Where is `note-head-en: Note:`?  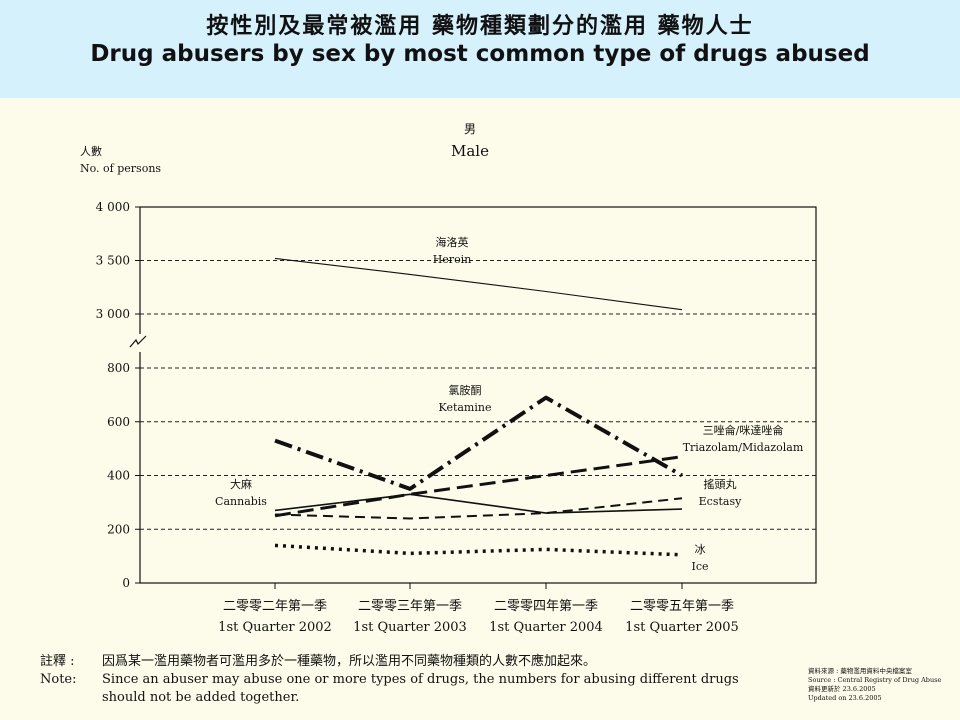
note-head-en: Note: is located at coordinates (58, 679).